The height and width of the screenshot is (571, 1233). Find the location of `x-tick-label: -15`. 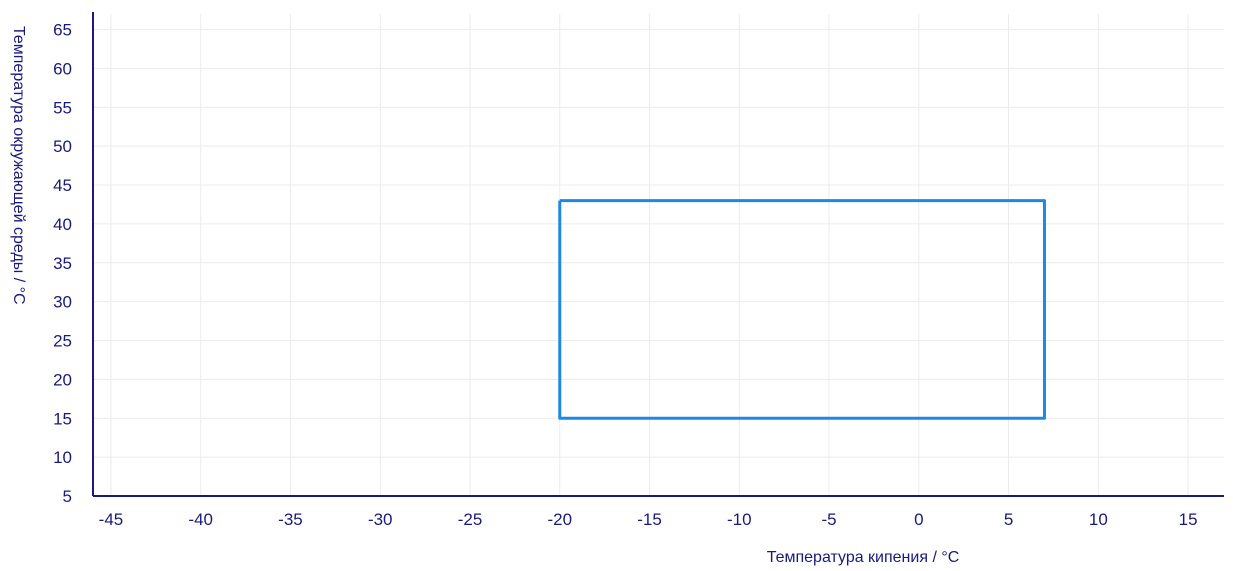

x-tick-label: -15 is located at coordinates (649, 519).